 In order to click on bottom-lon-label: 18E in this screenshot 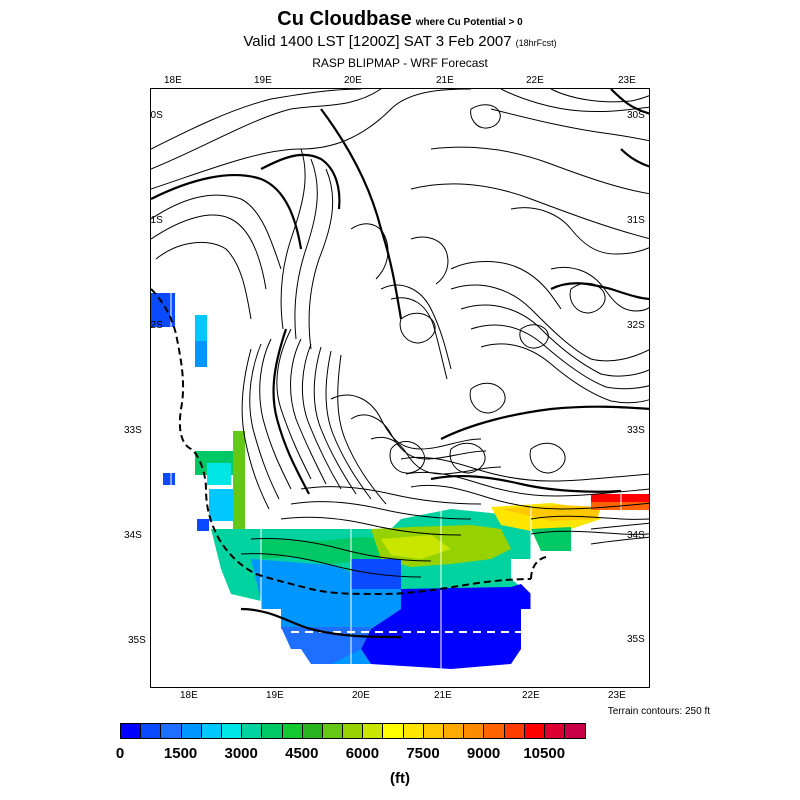, I will do `click(189, 695)`.